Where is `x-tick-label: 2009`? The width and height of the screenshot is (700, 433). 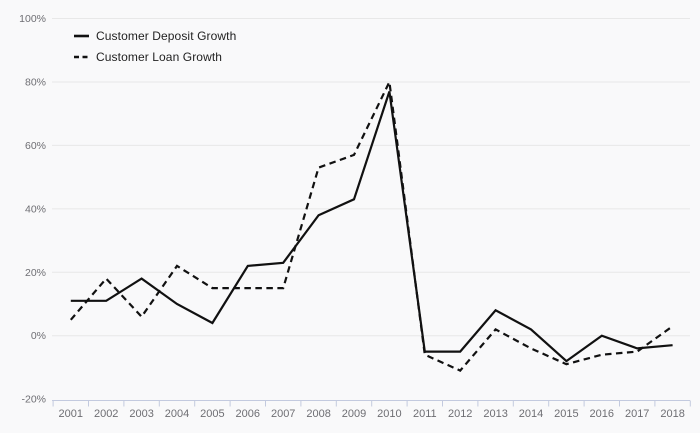 x-tick-label: 2009 is located at coordinates (354, 414).